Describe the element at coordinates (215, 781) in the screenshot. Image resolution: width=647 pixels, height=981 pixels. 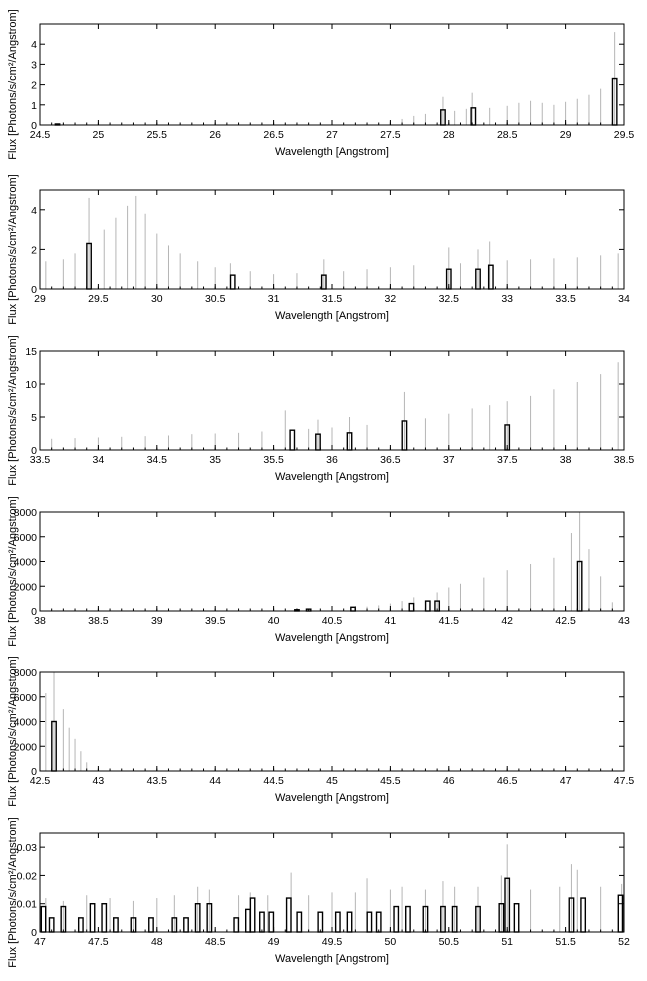
I see `x-tick-label: 44` at that location.